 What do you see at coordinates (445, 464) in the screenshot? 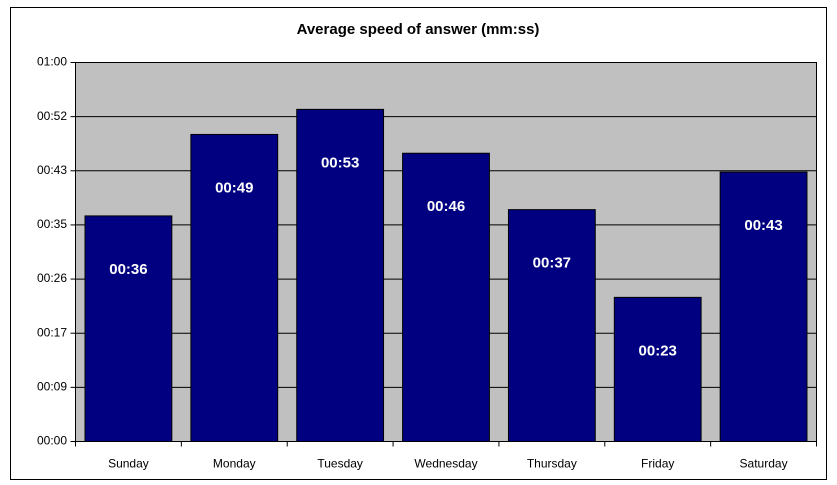
I see `x-tick-label: Wednesday` at bounding box center [445, 464].